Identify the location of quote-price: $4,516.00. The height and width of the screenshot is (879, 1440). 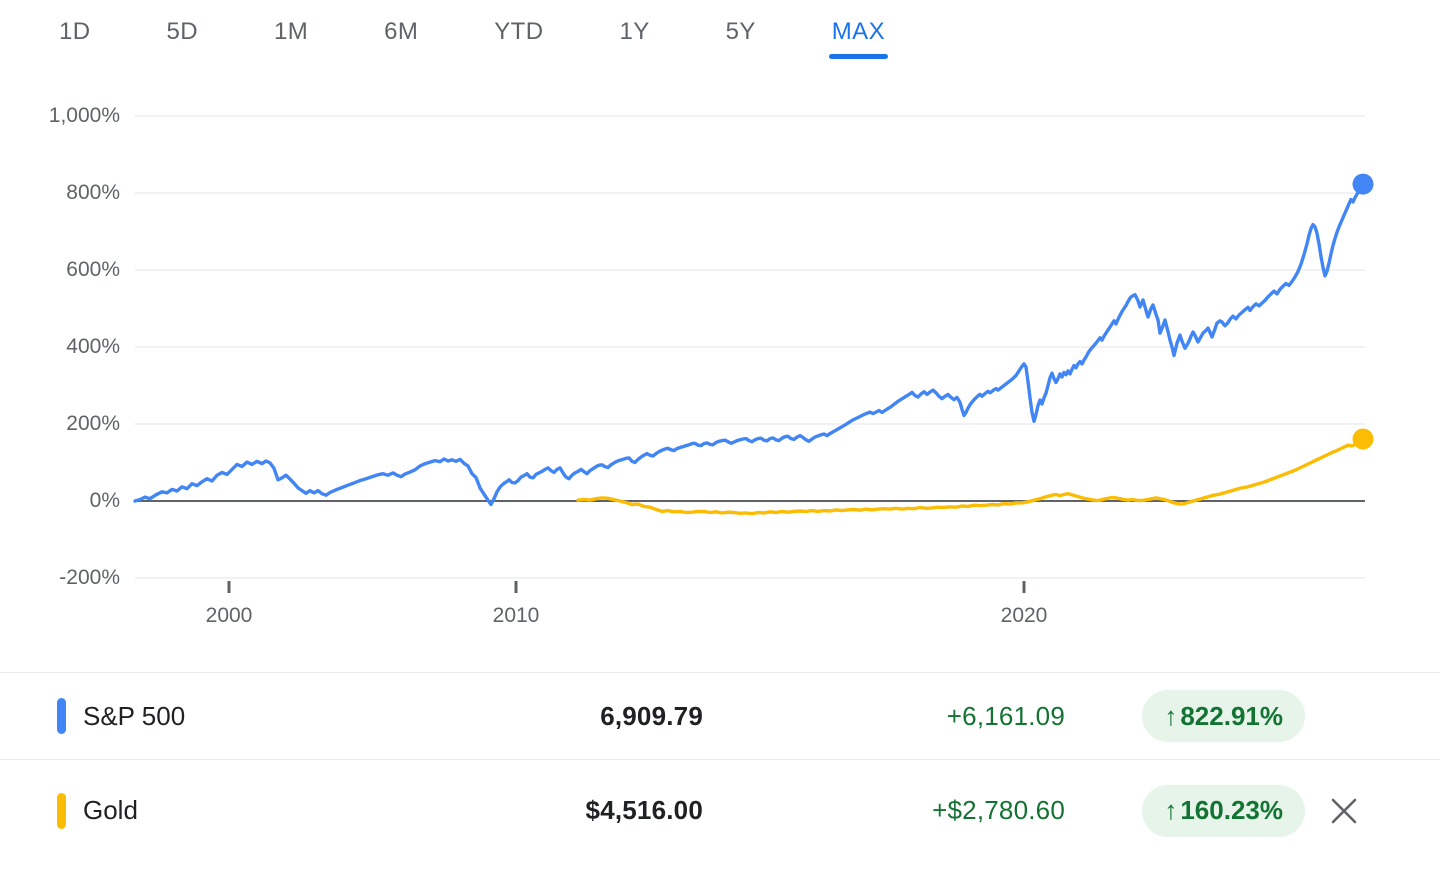
(644, 810).